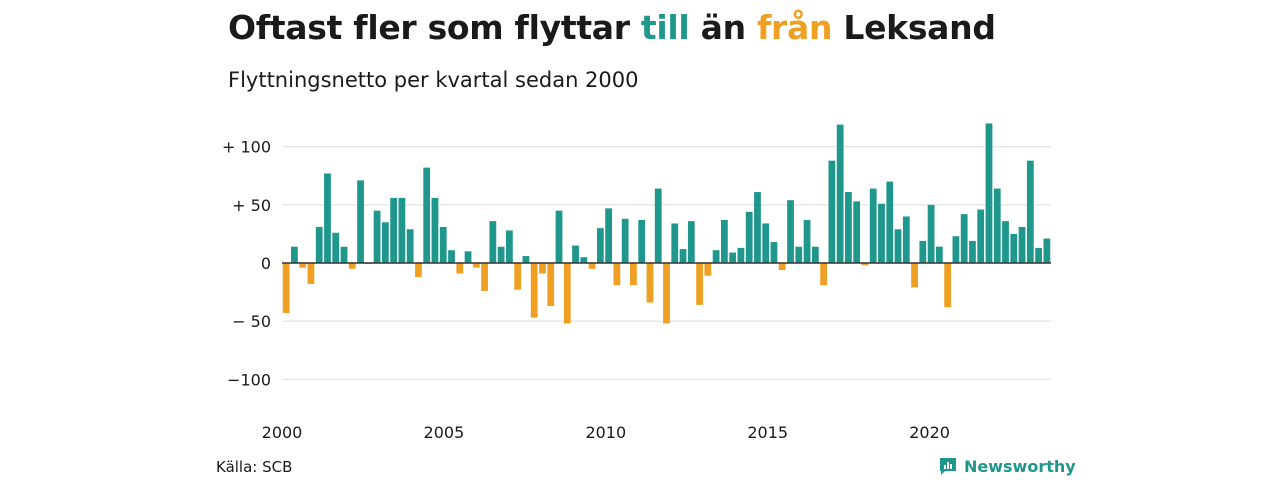 Image resolution: width=1280 pixels, height=480 pixels. What do you see at coordinates (605, 432) in the screenshot?
I see `x-tick-label: 2010` at bounding box center [605, 432].